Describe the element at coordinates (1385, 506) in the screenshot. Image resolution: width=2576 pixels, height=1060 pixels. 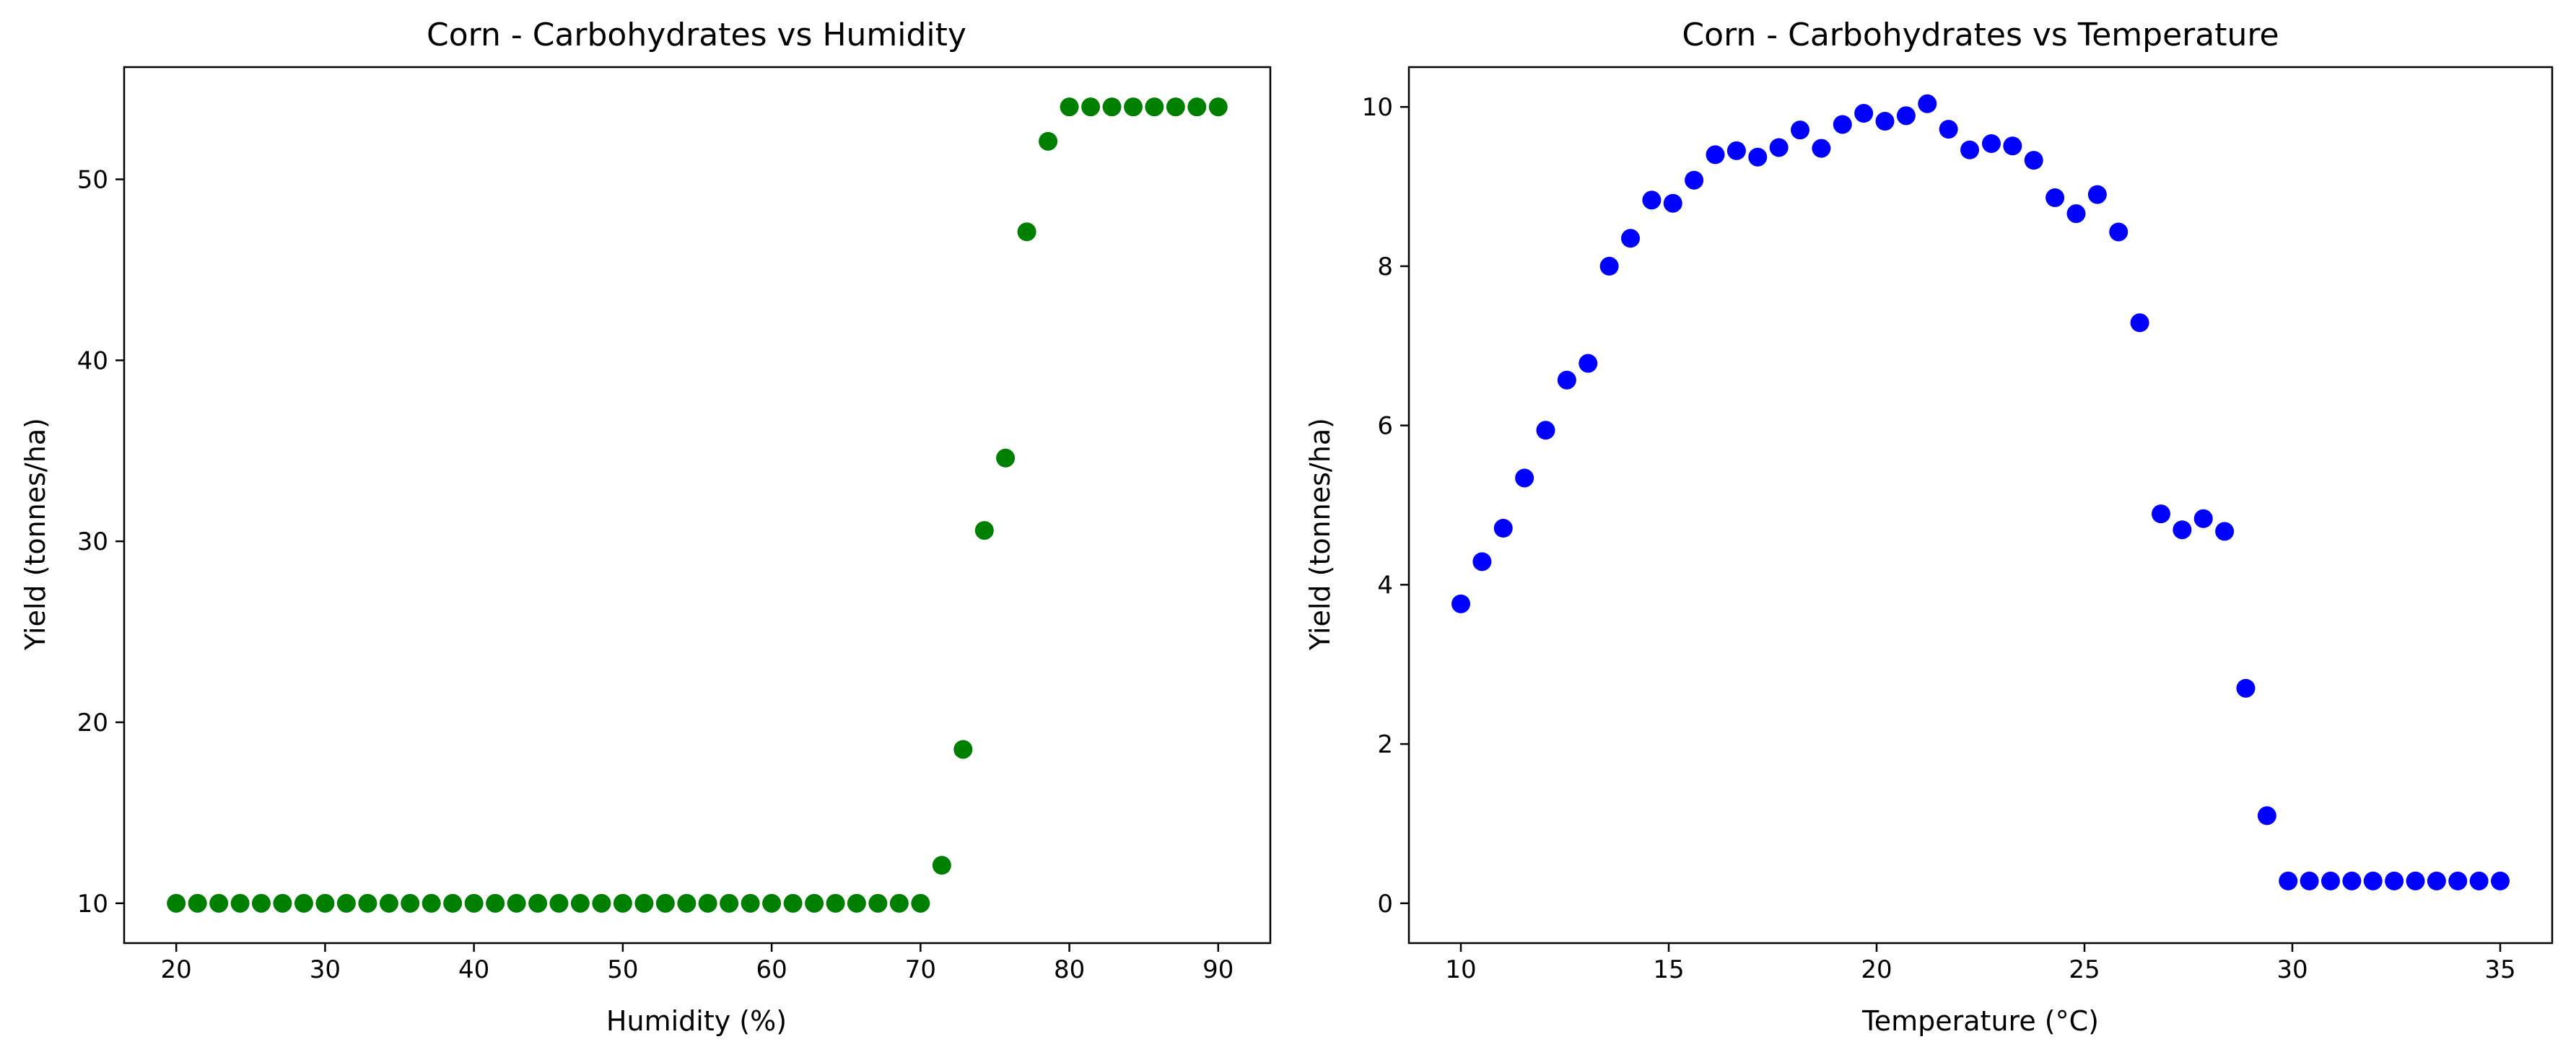
I see `y-axis-ticks: 0 2 4 6 8 10` at that location.